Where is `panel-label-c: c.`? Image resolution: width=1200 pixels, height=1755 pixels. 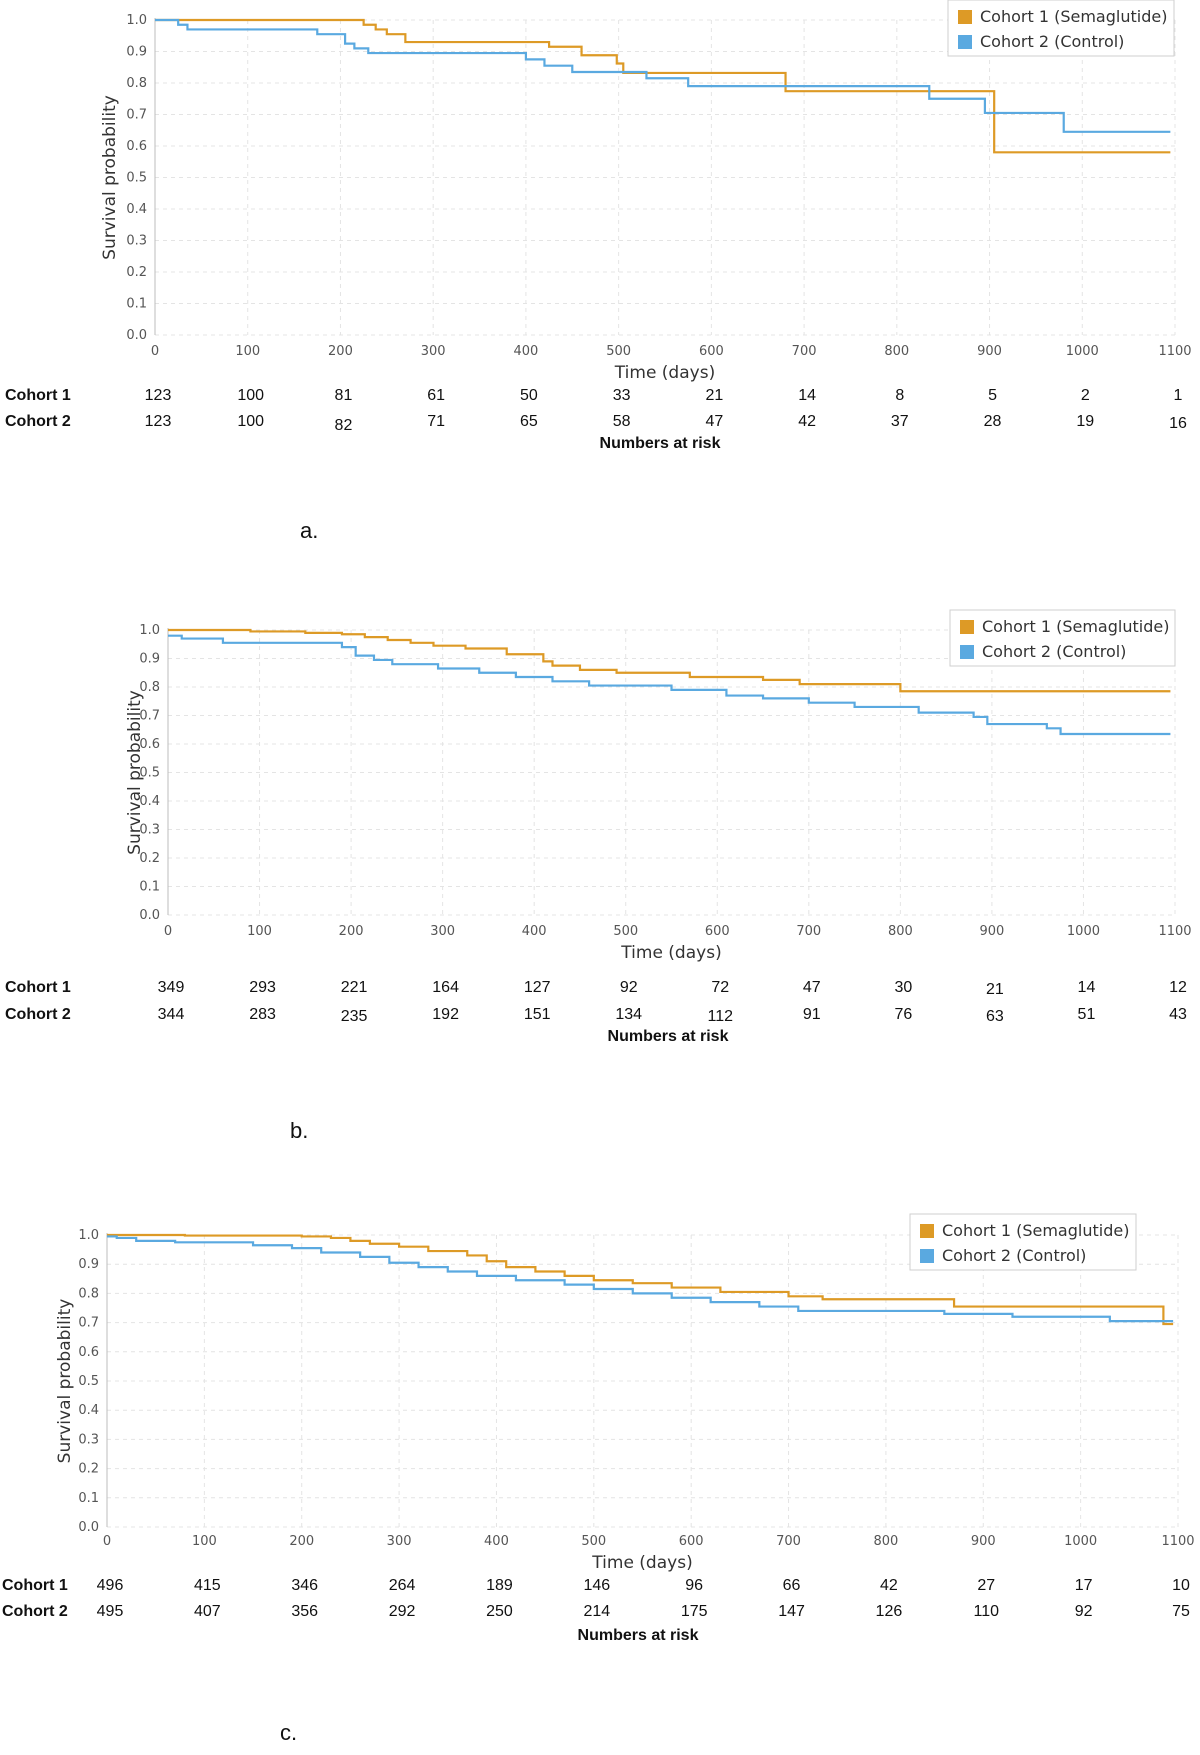
panel-label-c: c. is located at coordinates (289, 1732).